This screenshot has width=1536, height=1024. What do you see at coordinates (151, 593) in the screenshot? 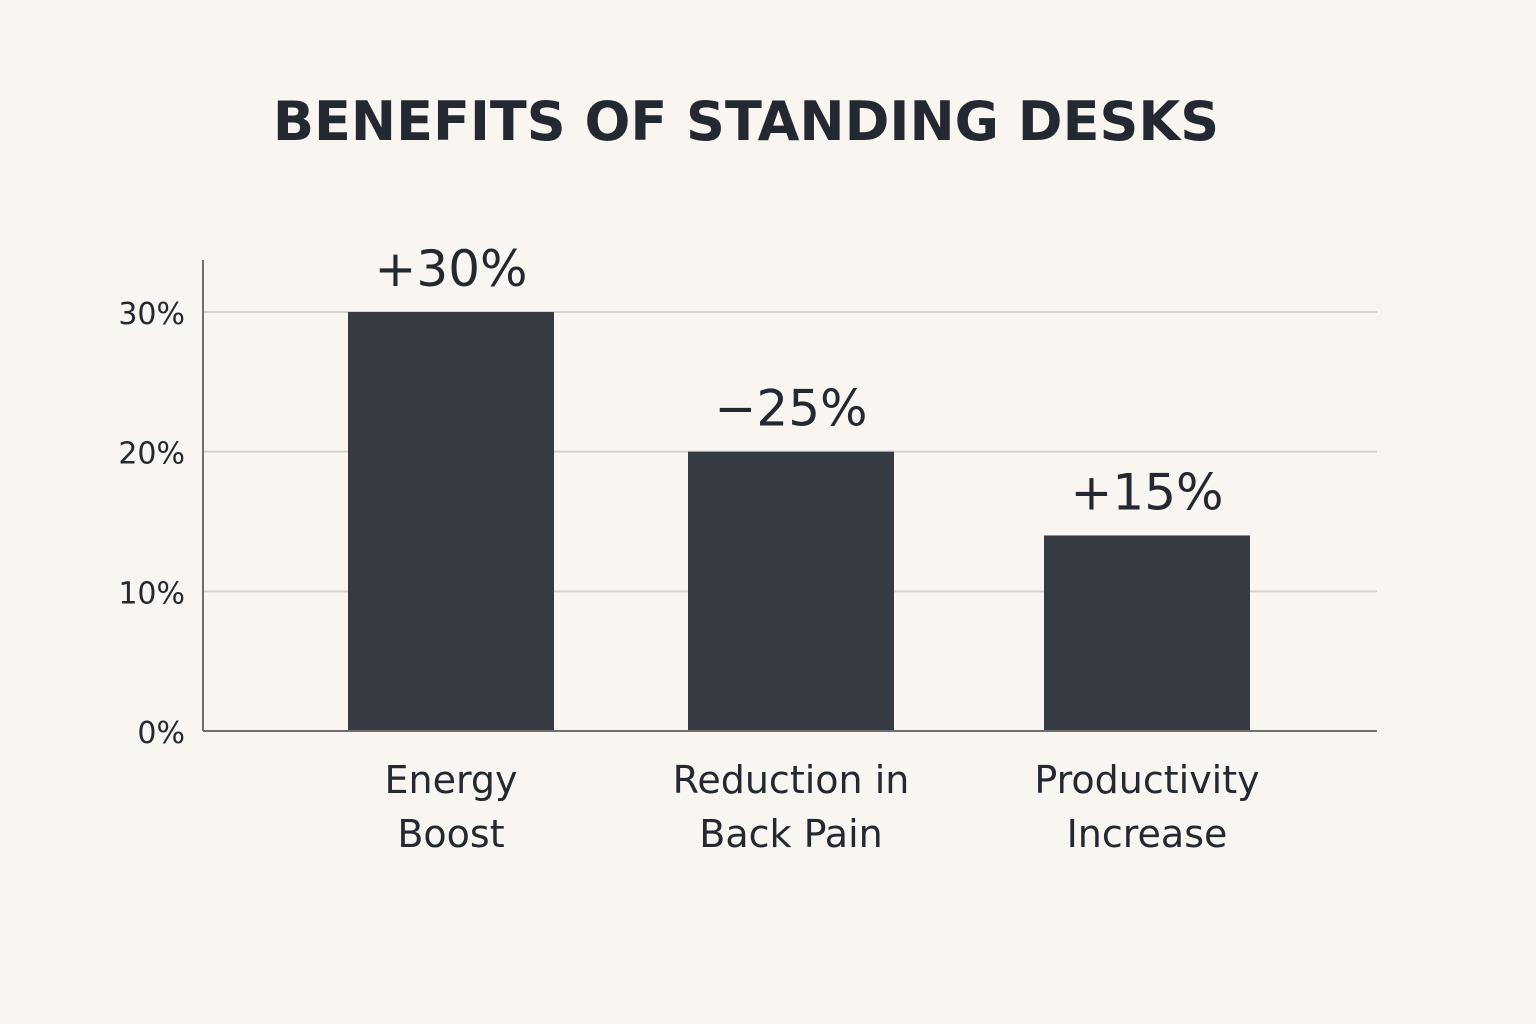
I see `y-tick-label: 10%` at bounding box center [151, 593].